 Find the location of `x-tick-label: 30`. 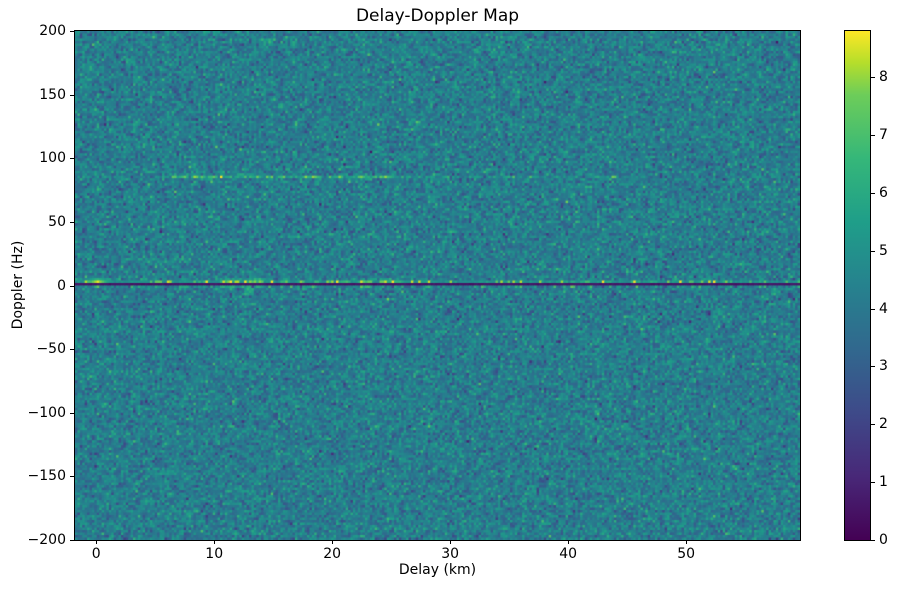

x-tick-label: 30 is located at coordinates (450, 554).